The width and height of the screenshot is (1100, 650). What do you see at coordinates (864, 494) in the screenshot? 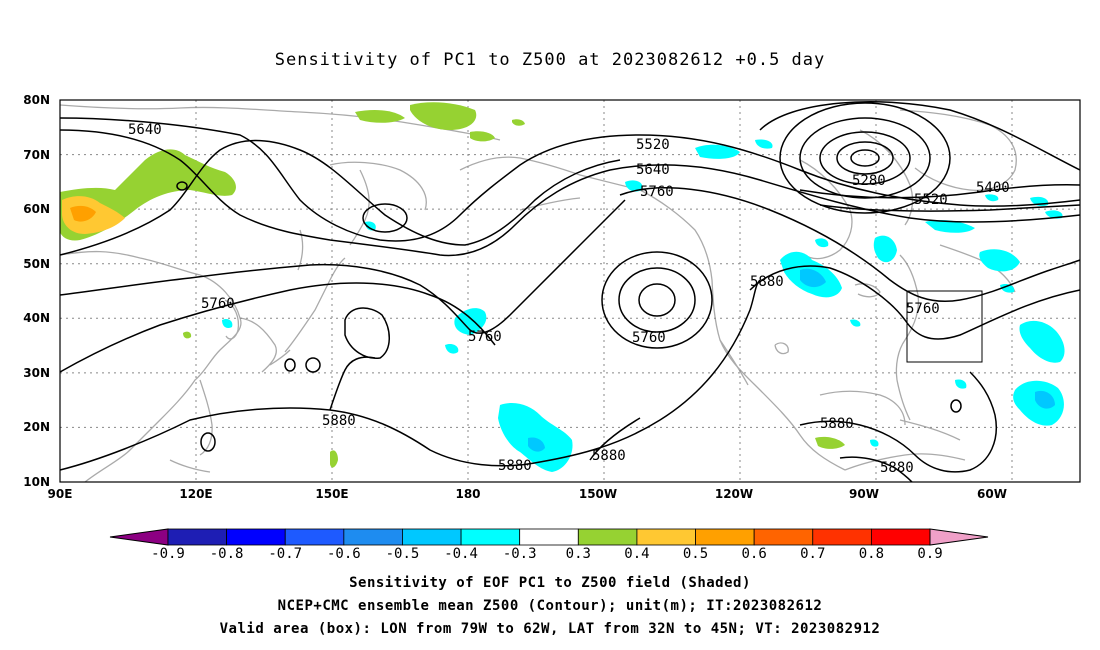
I see `lon-label: 90W` at bounding box center [864, 494].